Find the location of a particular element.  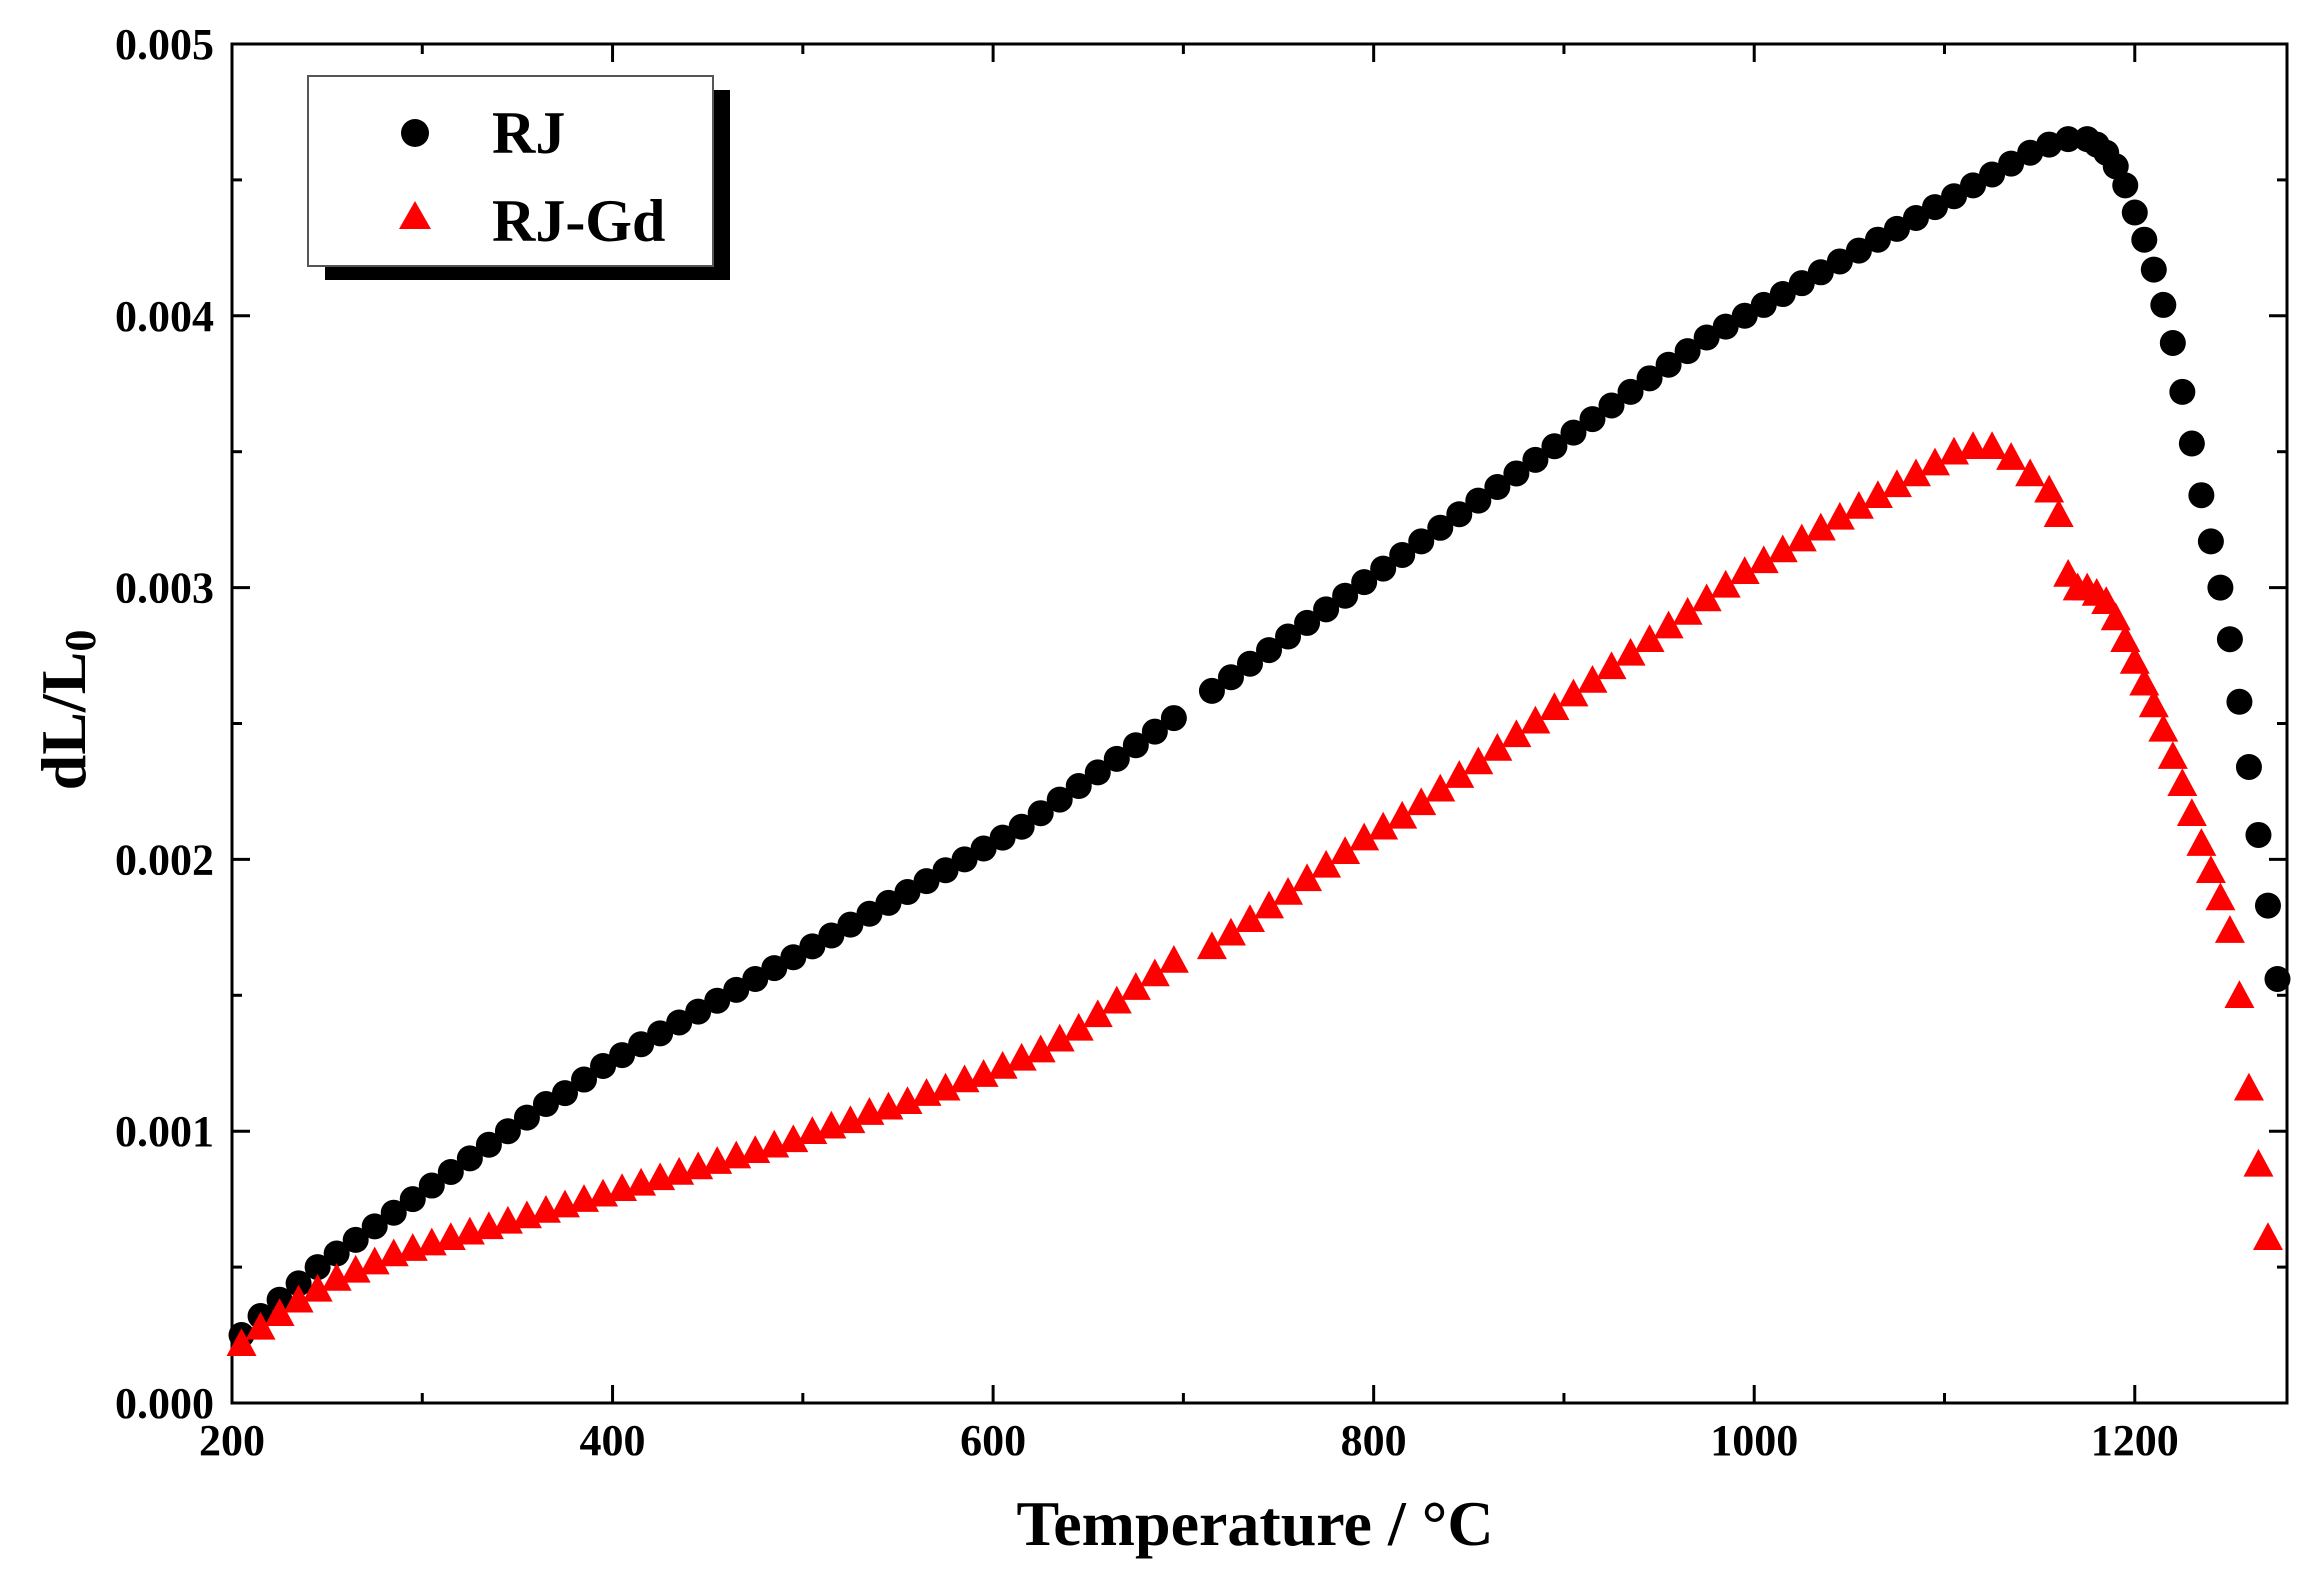

x-axis-title: Temperature / °C is located at coordinates (1254, 1523).